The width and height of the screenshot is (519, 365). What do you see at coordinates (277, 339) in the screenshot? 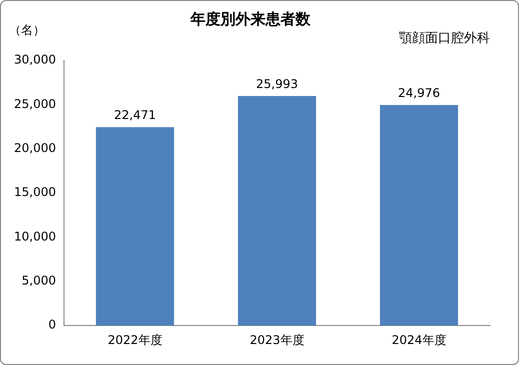
I see `x-tick-label: 2023年度` at bounding box center [277, 339].